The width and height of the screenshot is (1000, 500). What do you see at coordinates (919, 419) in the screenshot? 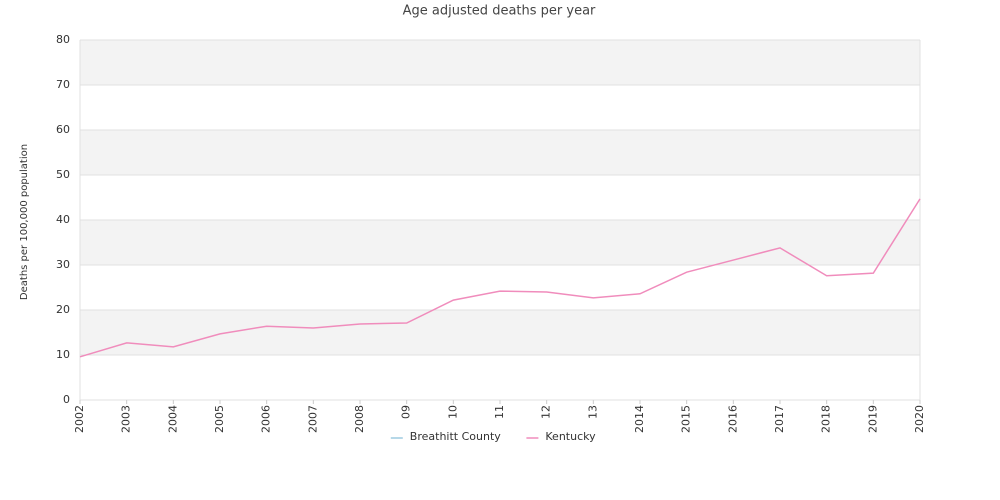
I see `x-tick-label: 2020` at bounding box center [919, 419].